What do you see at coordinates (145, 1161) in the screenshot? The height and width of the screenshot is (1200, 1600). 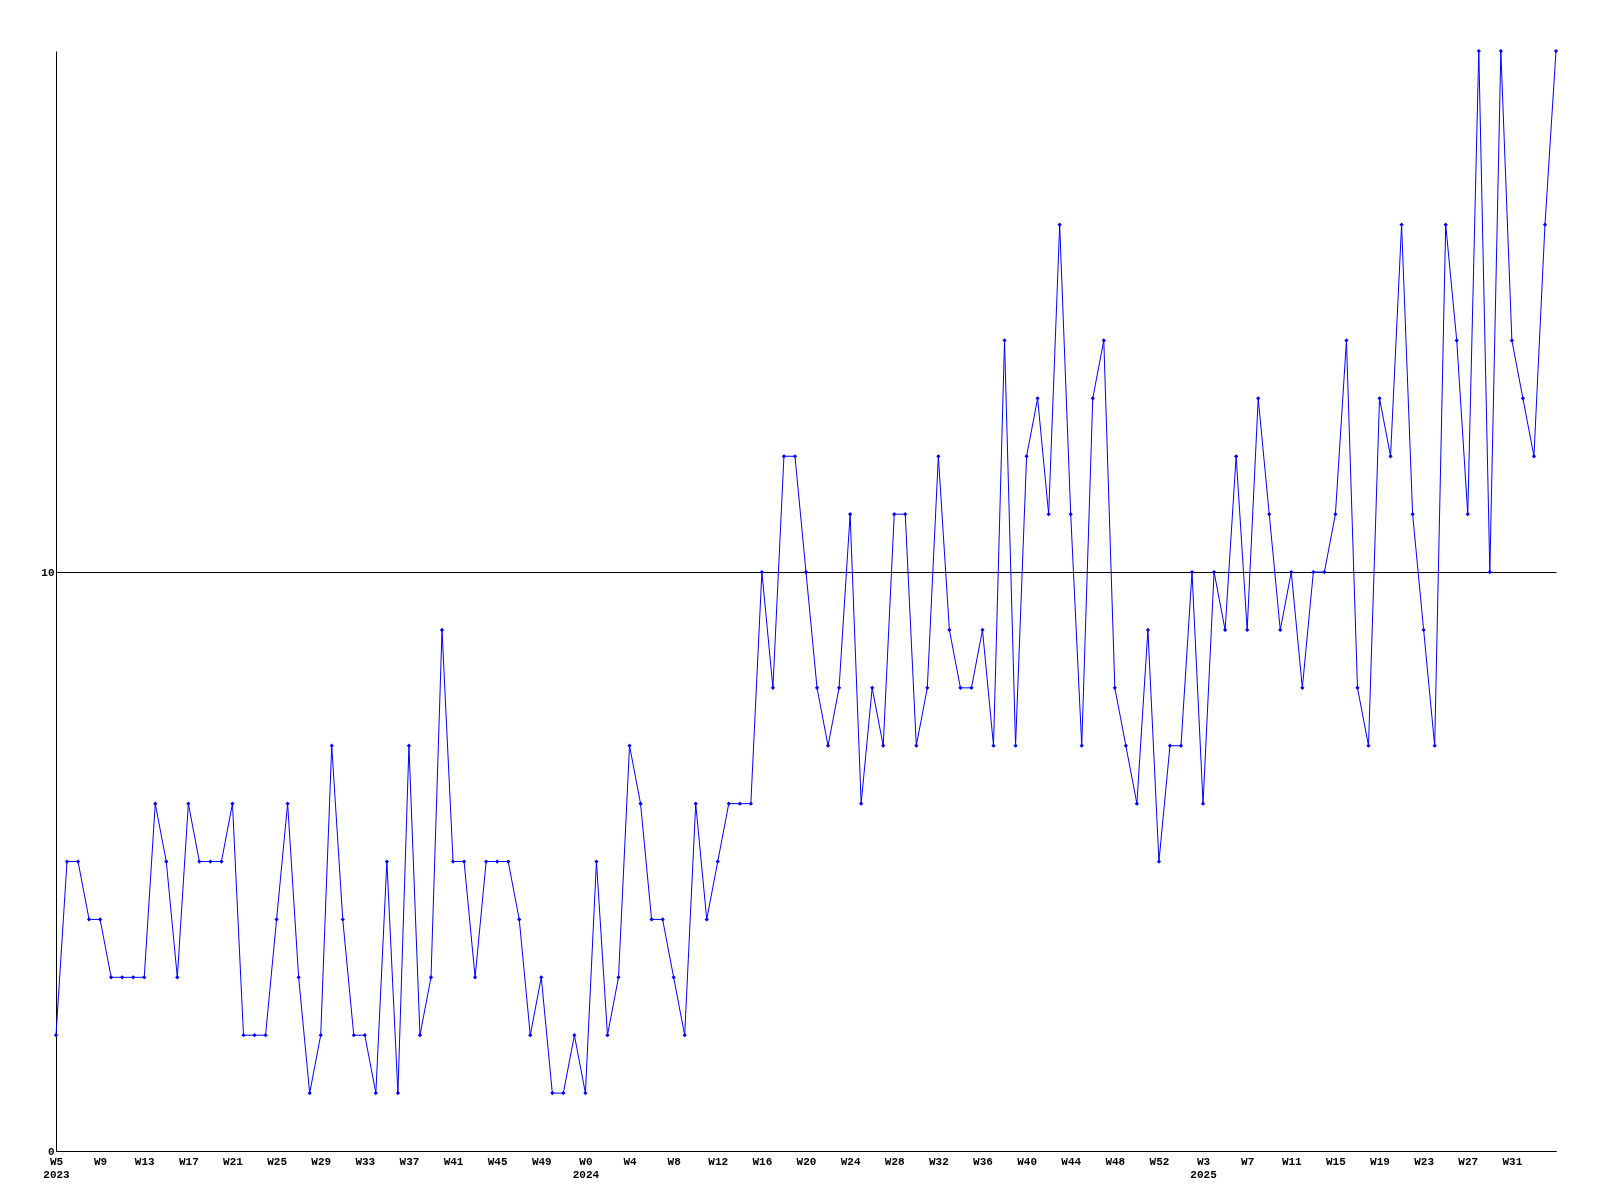 I see `x-tick-label: W13` at bounding box center [145, 1161].